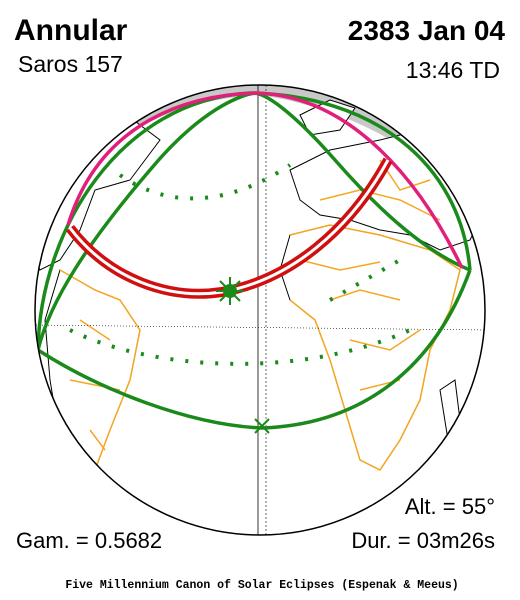 The width and height of the screenshot is (520, 600). I want to click on saros: Saros 157, so click(70, 64).